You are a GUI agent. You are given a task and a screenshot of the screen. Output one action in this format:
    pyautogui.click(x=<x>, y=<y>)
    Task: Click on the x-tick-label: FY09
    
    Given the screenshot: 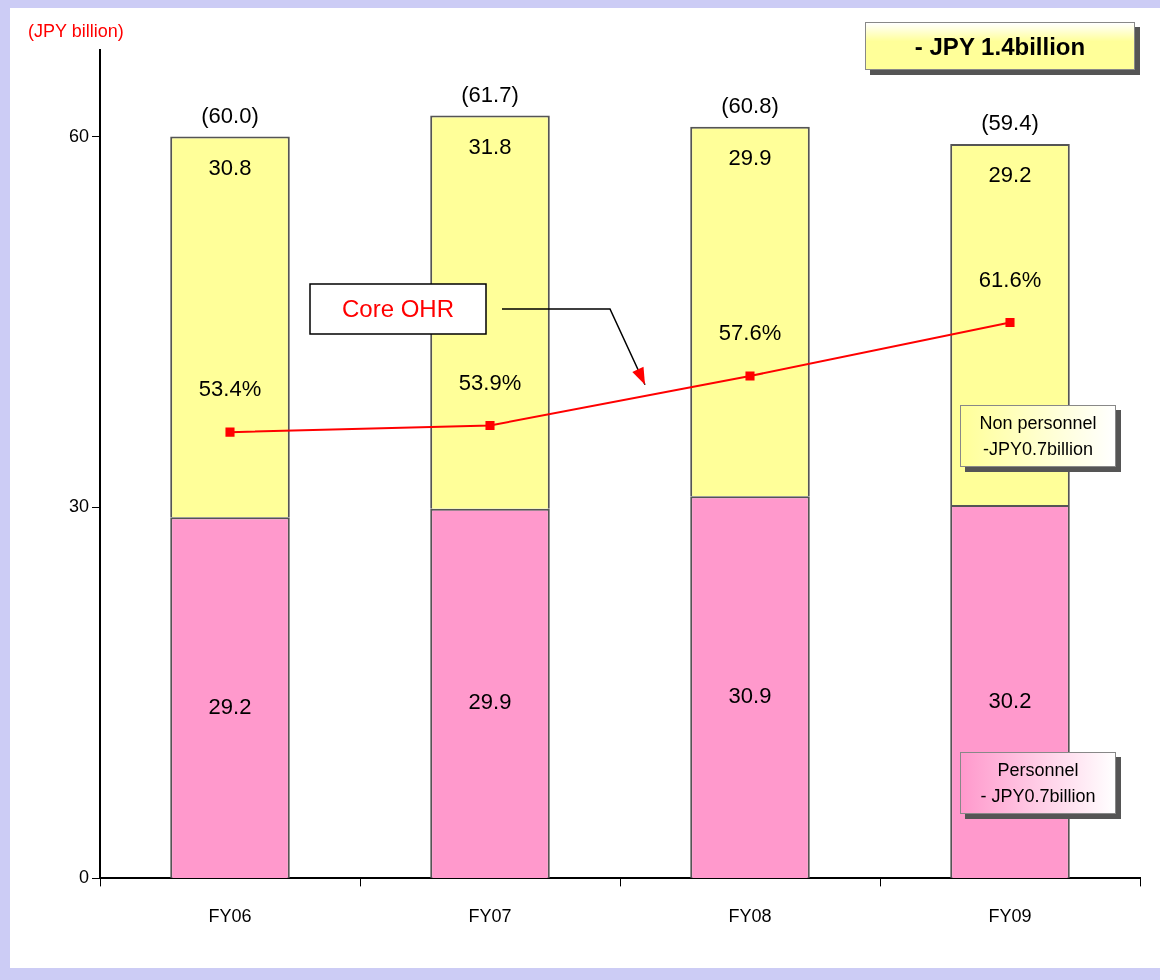 What is the action you would take?
    pyautogui.click(x=1010, y=916)
    